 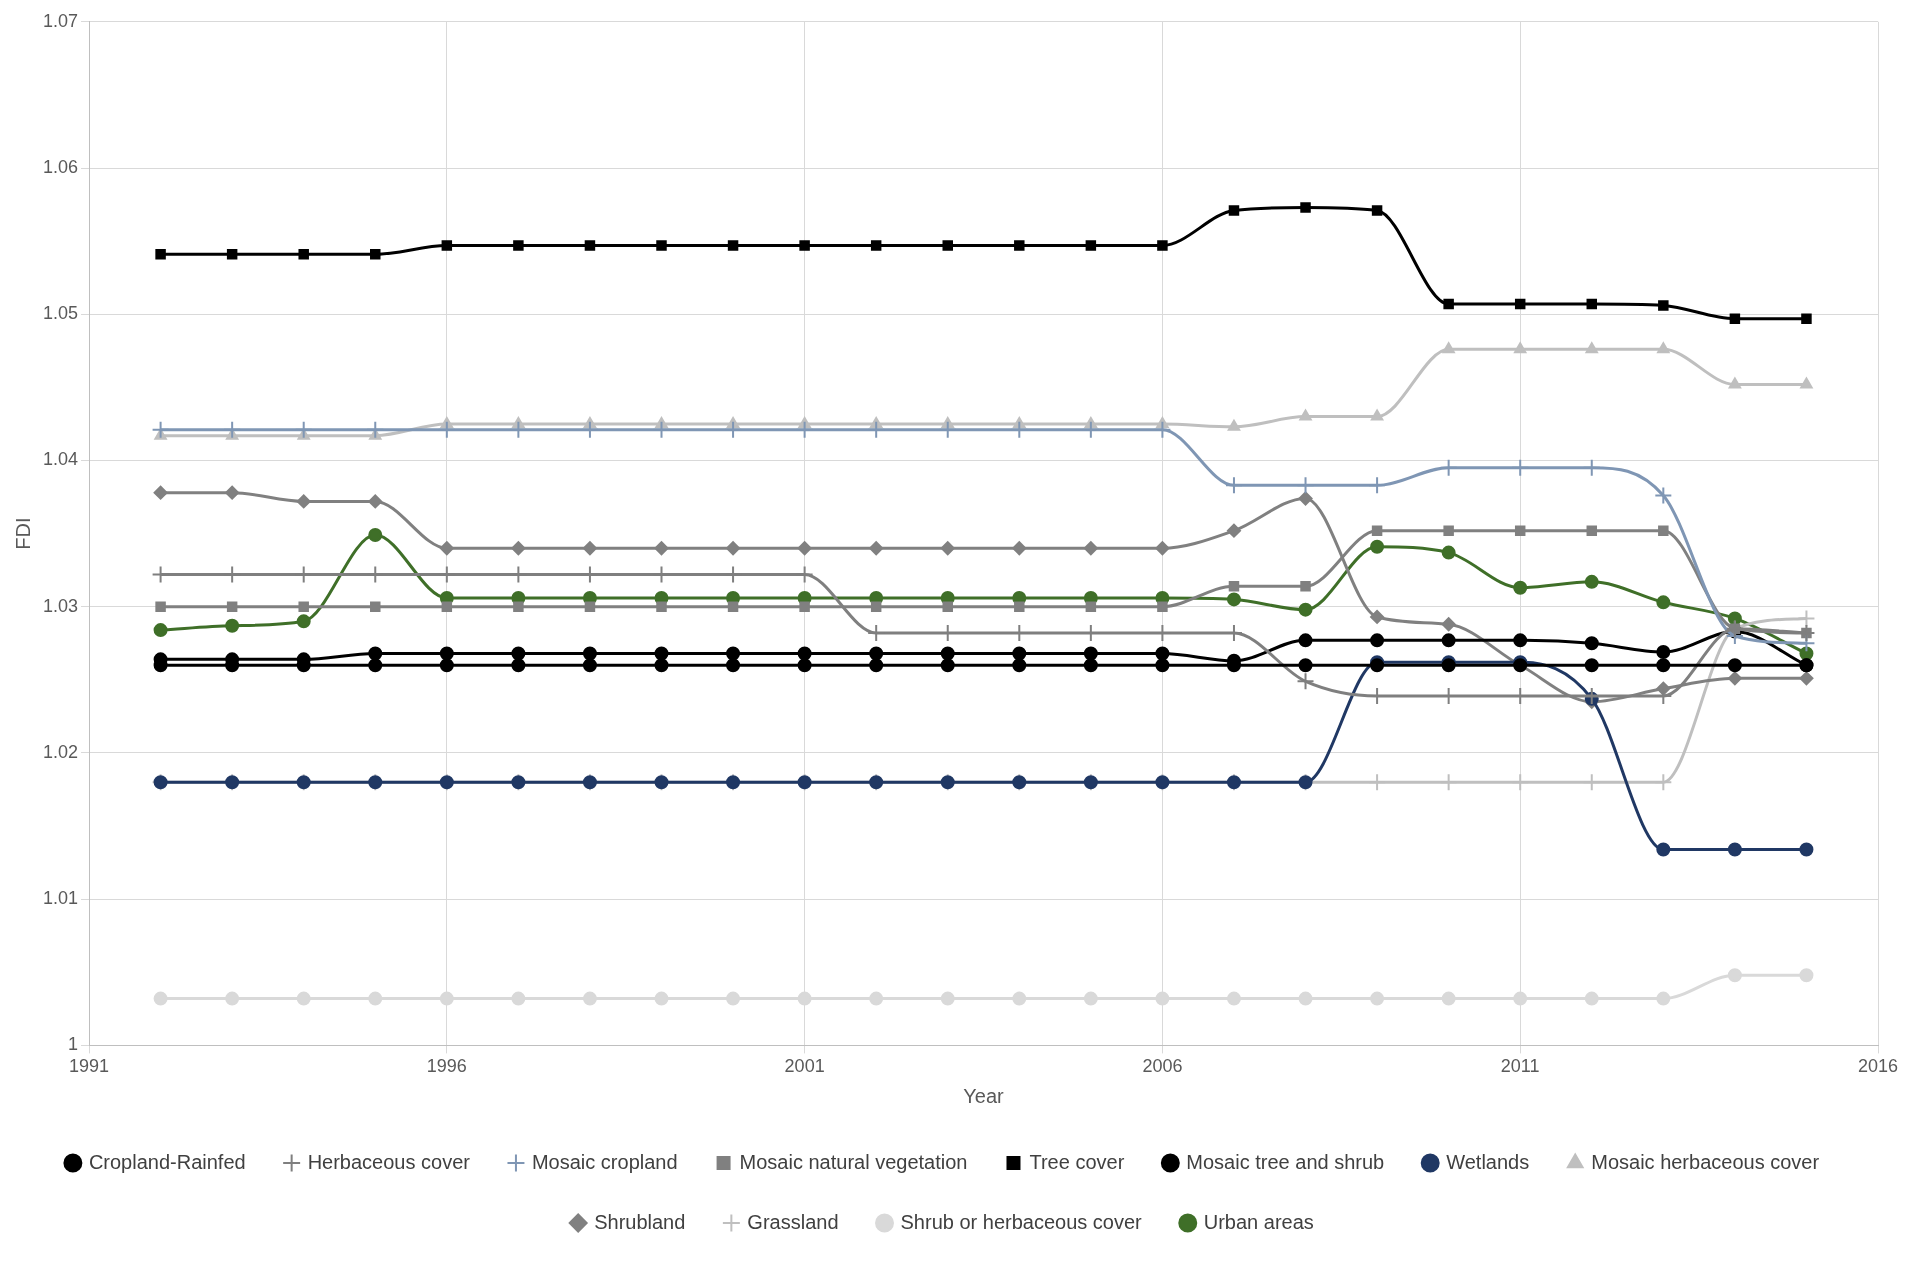 I want to click on legend-label: Cropland-Rainfed, so click(x=167, y=1161).